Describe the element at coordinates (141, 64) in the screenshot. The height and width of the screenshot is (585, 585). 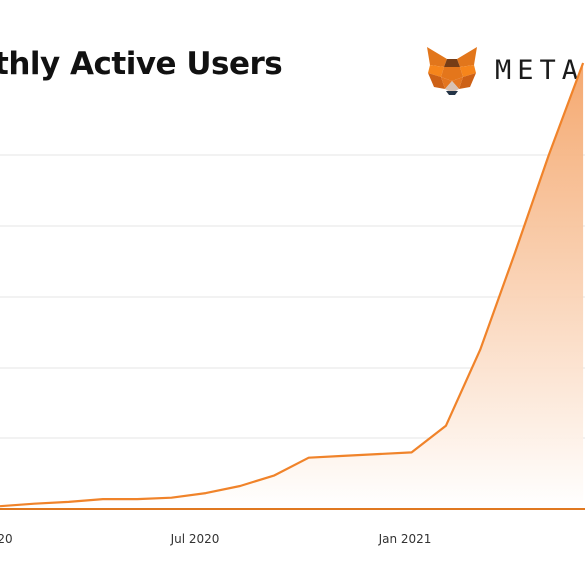
I see `chart-title: thly Active Users` at that location.